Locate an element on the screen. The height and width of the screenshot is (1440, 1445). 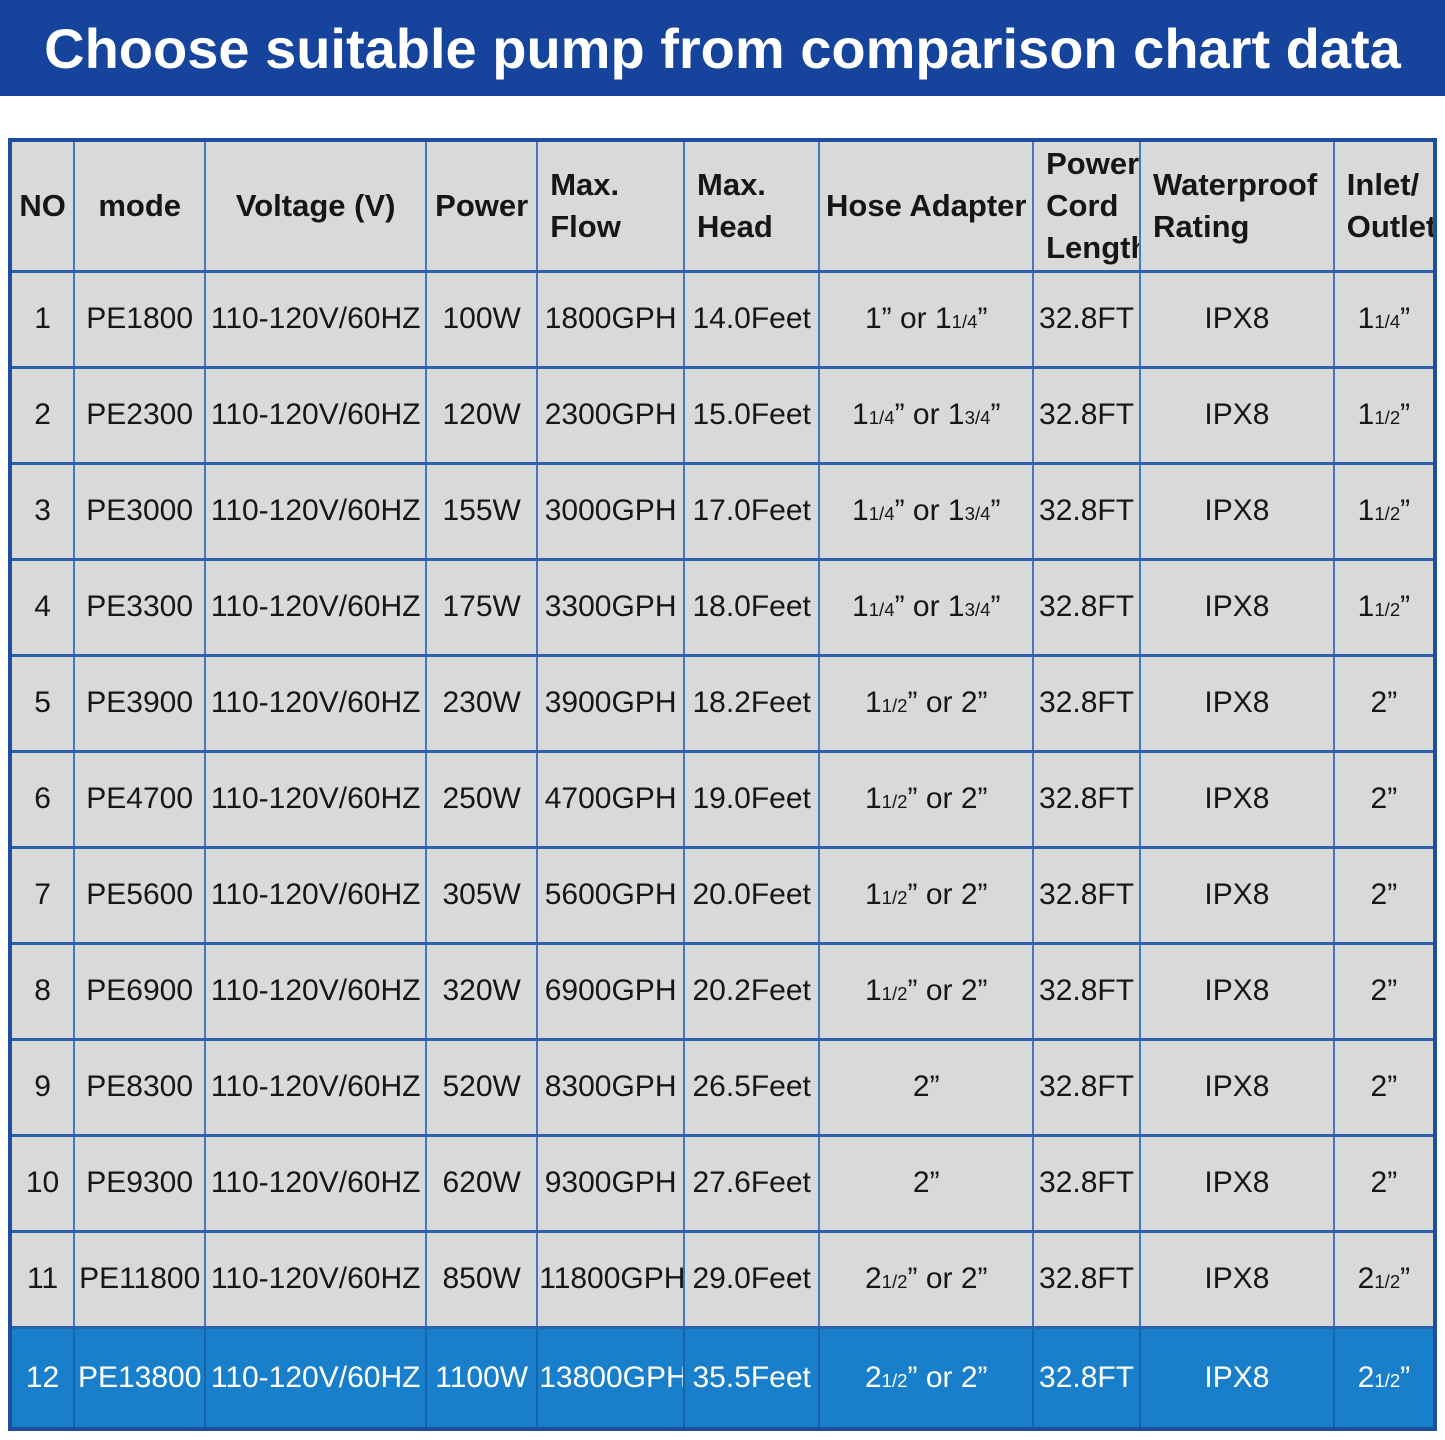
table-cell: 3900GPH is located at coordinates (610, 703).